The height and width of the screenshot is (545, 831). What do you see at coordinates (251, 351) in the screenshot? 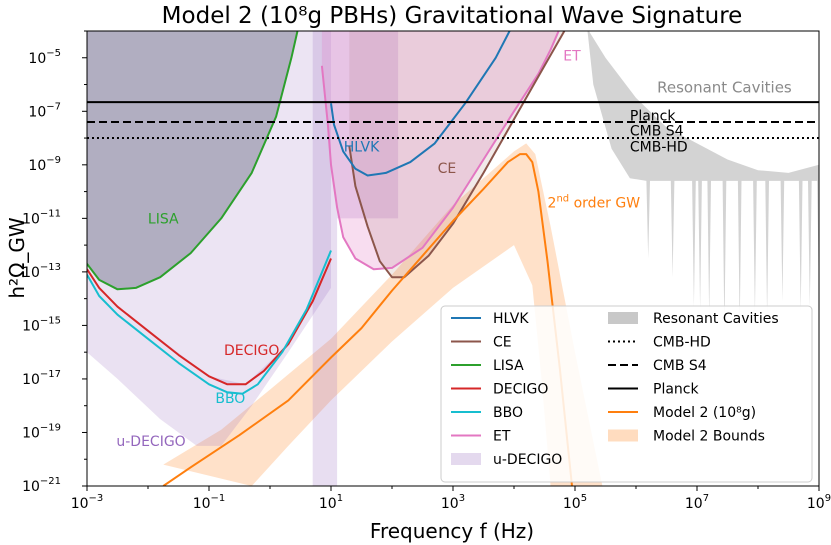
I see `label-decigo: DECIGO` at bounding box center [251, 351].